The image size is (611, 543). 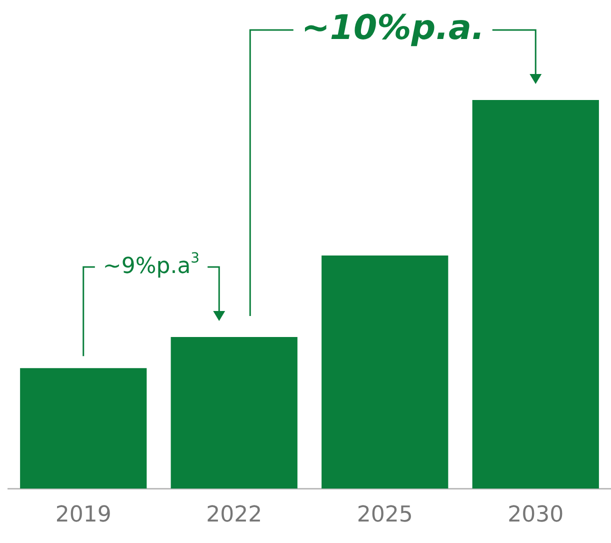 I want to click on text: ~10%p.a., so click(x=392, y=28).